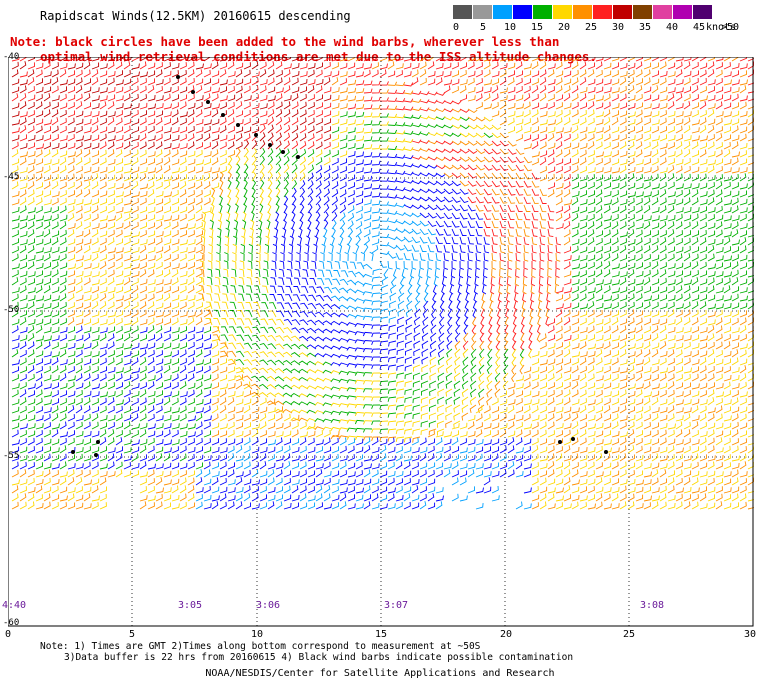  Describe the element at coordinates (462, 12) in the screenshot. I see `colorbar-swatch` at that location.